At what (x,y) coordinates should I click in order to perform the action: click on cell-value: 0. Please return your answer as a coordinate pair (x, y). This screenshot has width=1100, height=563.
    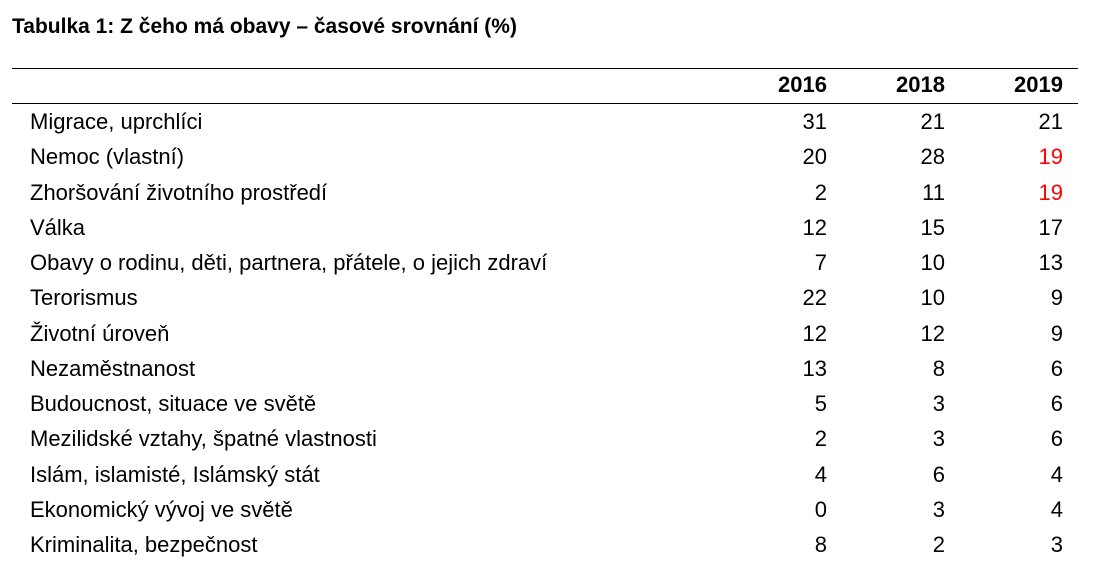
    Looking at the image, I should click on (820, 509).